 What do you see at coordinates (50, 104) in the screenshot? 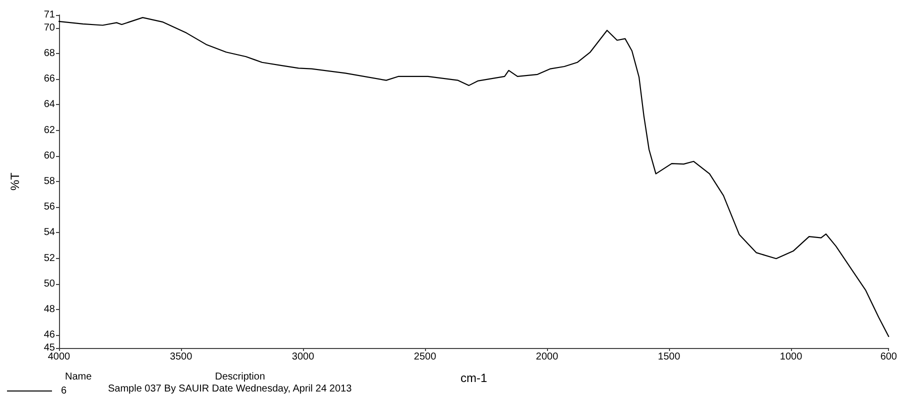
I see `y-tick-label: 64` at bounding box center [50, 104].